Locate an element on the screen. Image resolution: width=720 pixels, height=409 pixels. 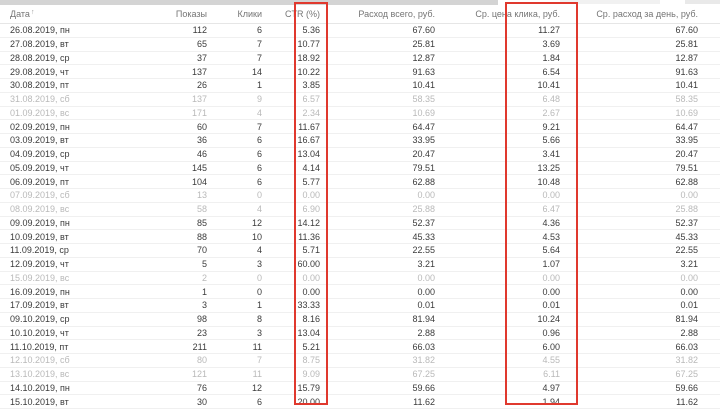
cell-cpc: 4.97 is located at coordinates (551, 387).